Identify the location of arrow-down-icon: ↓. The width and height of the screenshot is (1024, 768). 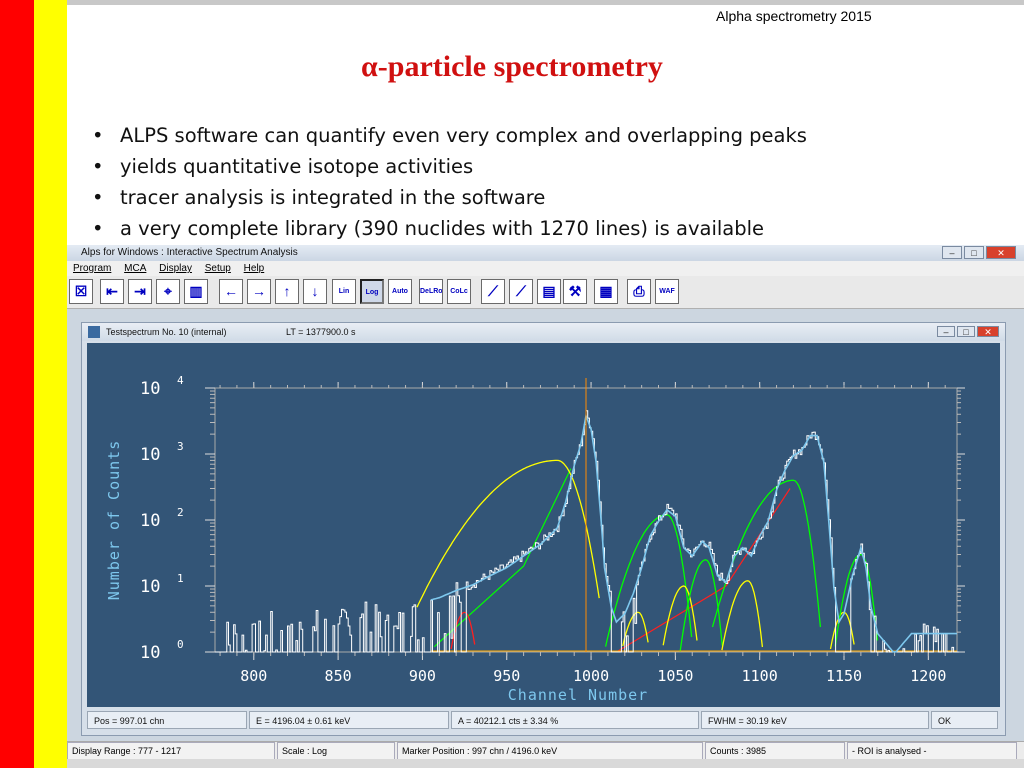
(315, 291).